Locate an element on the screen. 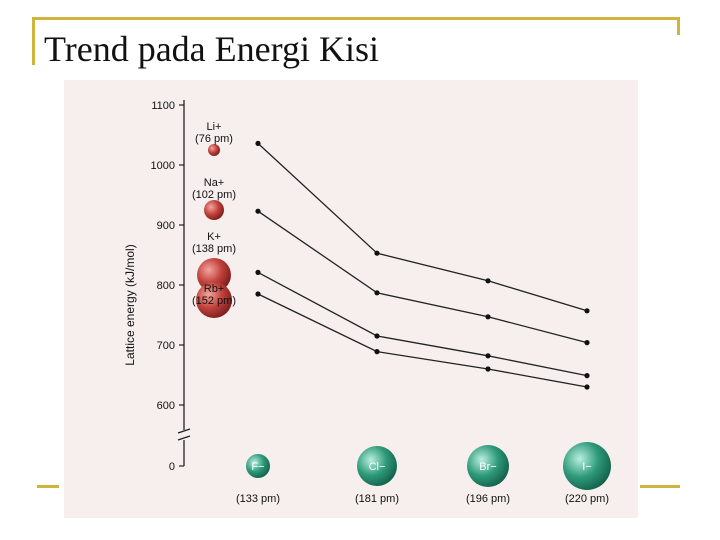 This screenshot has height=540, width=720. y-tick-label: 600 is located at coordinates (166, 406).